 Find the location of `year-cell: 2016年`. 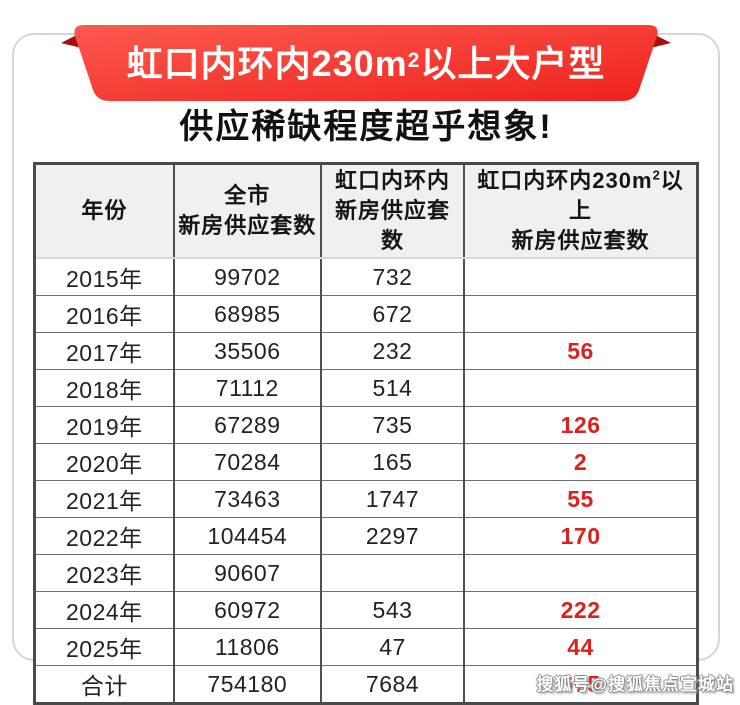

year-cell: 2016年 is located at coordinates (104, 314).